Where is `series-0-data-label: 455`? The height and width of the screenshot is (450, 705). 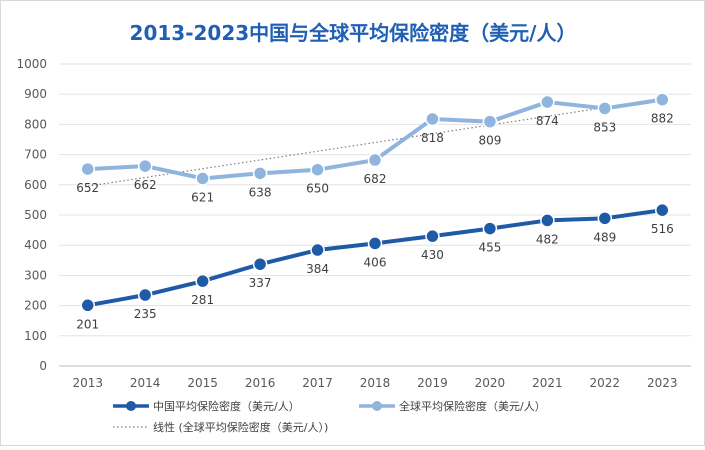 series-0-data-label: 455 is located at coordinates (489, 248).